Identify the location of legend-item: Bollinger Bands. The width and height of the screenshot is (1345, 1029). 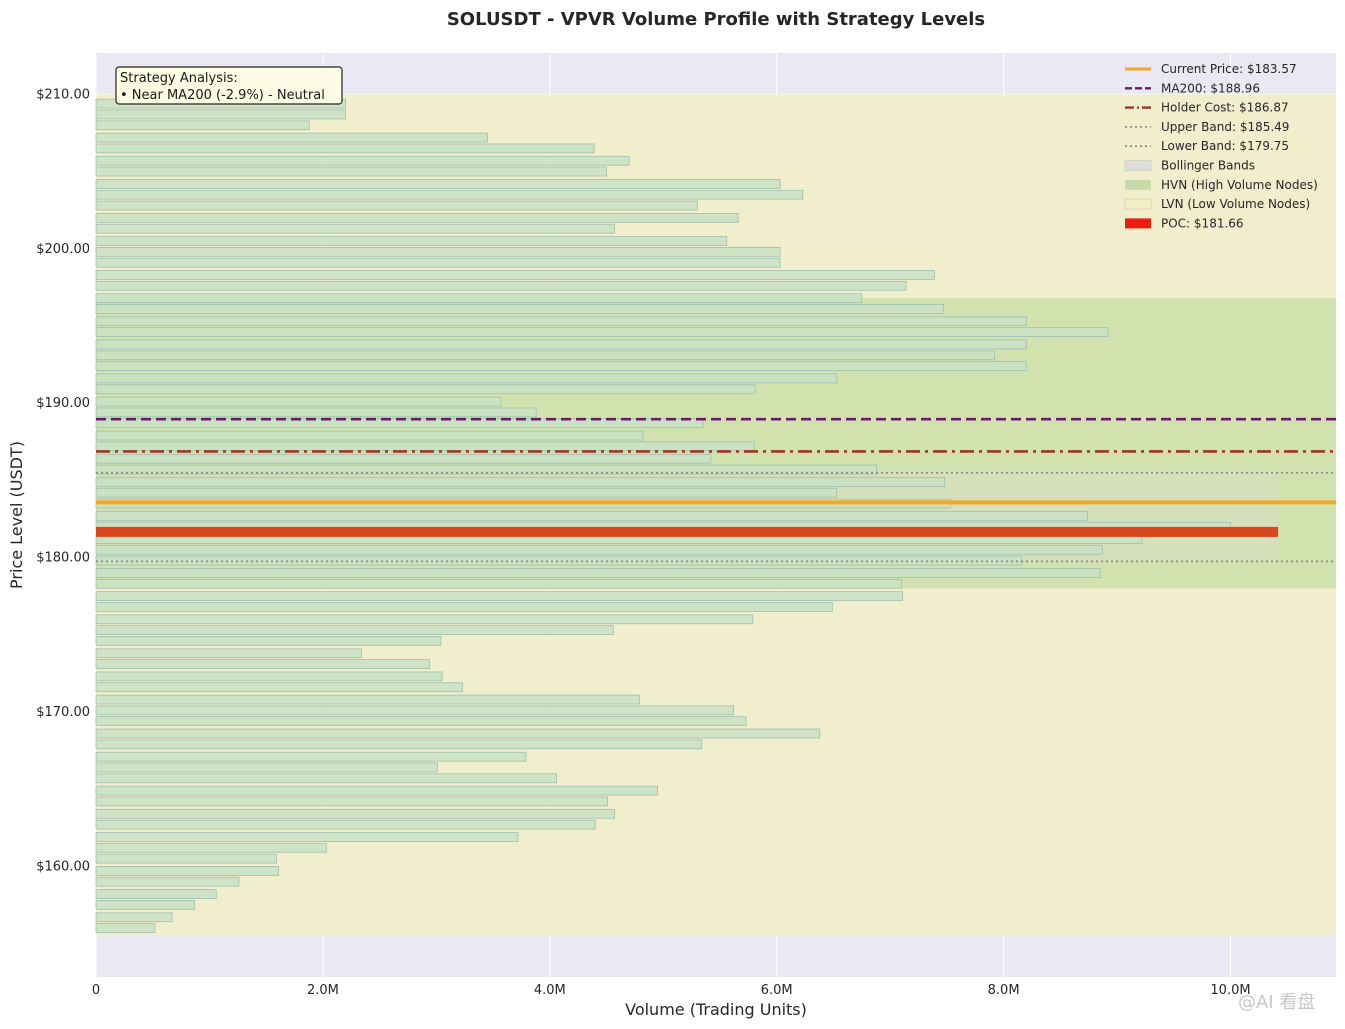
(1189, 166).